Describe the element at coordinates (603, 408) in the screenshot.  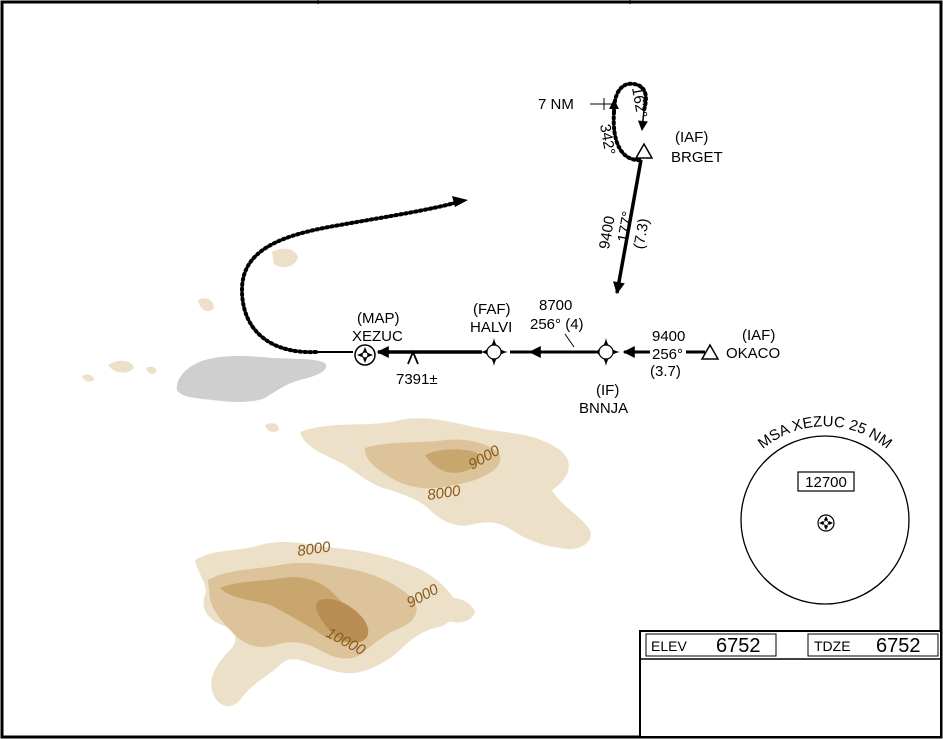
I see `bnnja-name: BNNJA` at that location.